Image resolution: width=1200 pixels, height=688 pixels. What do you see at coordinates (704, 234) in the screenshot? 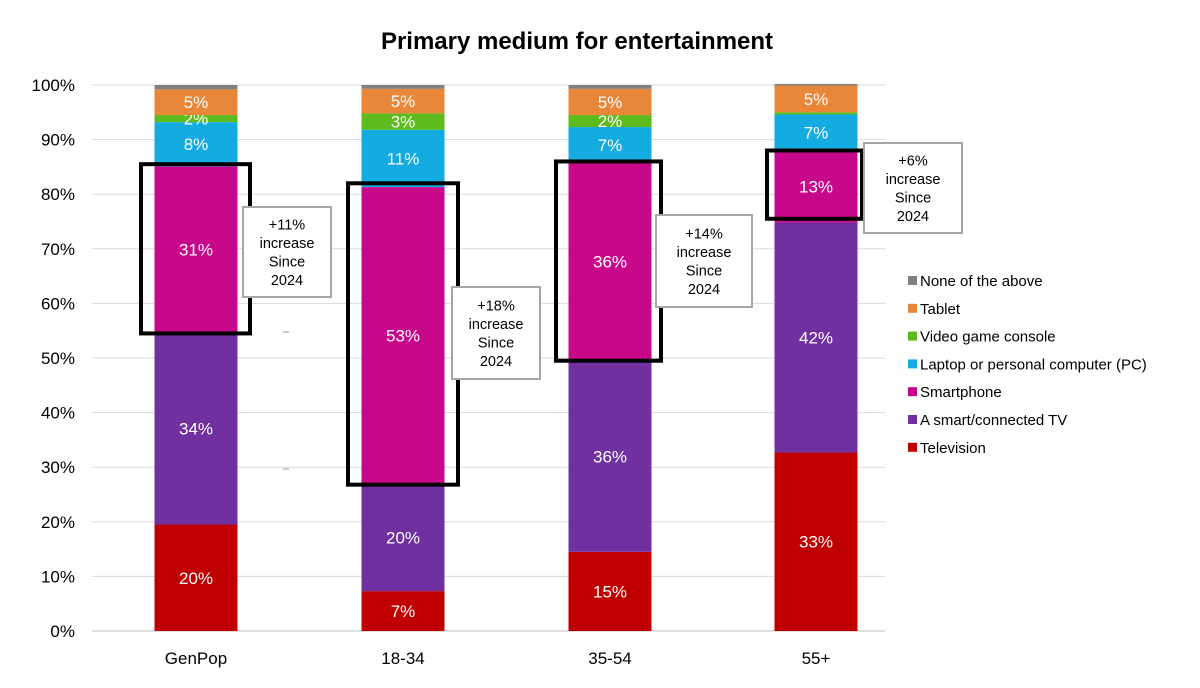
I see `callout-text: +14%` at bounding box center [704, 234].